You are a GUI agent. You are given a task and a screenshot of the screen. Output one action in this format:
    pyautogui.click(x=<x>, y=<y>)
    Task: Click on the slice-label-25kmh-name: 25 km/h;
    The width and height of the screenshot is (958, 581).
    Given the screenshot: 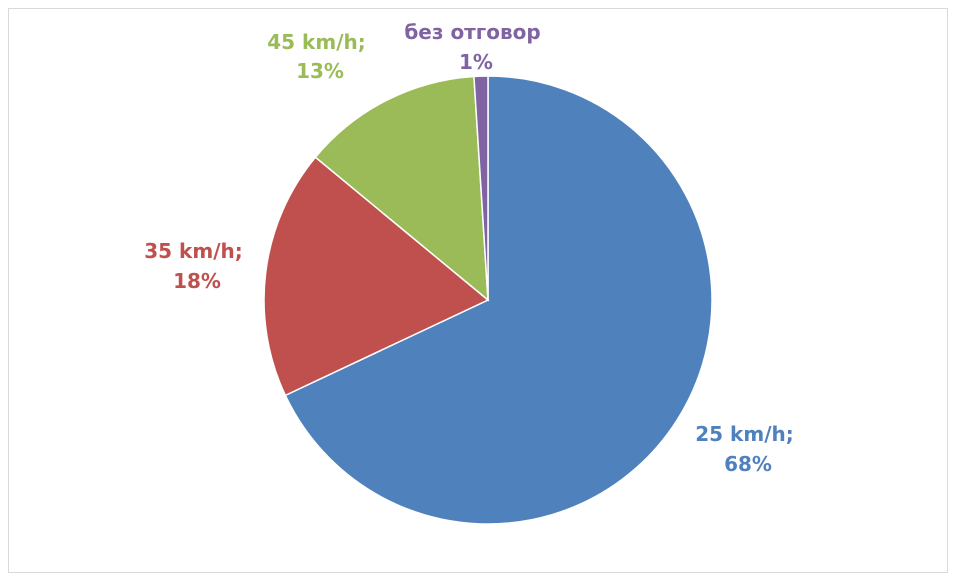 What is the action you would take?
    pyautogui.click(x=744, y=434)
    